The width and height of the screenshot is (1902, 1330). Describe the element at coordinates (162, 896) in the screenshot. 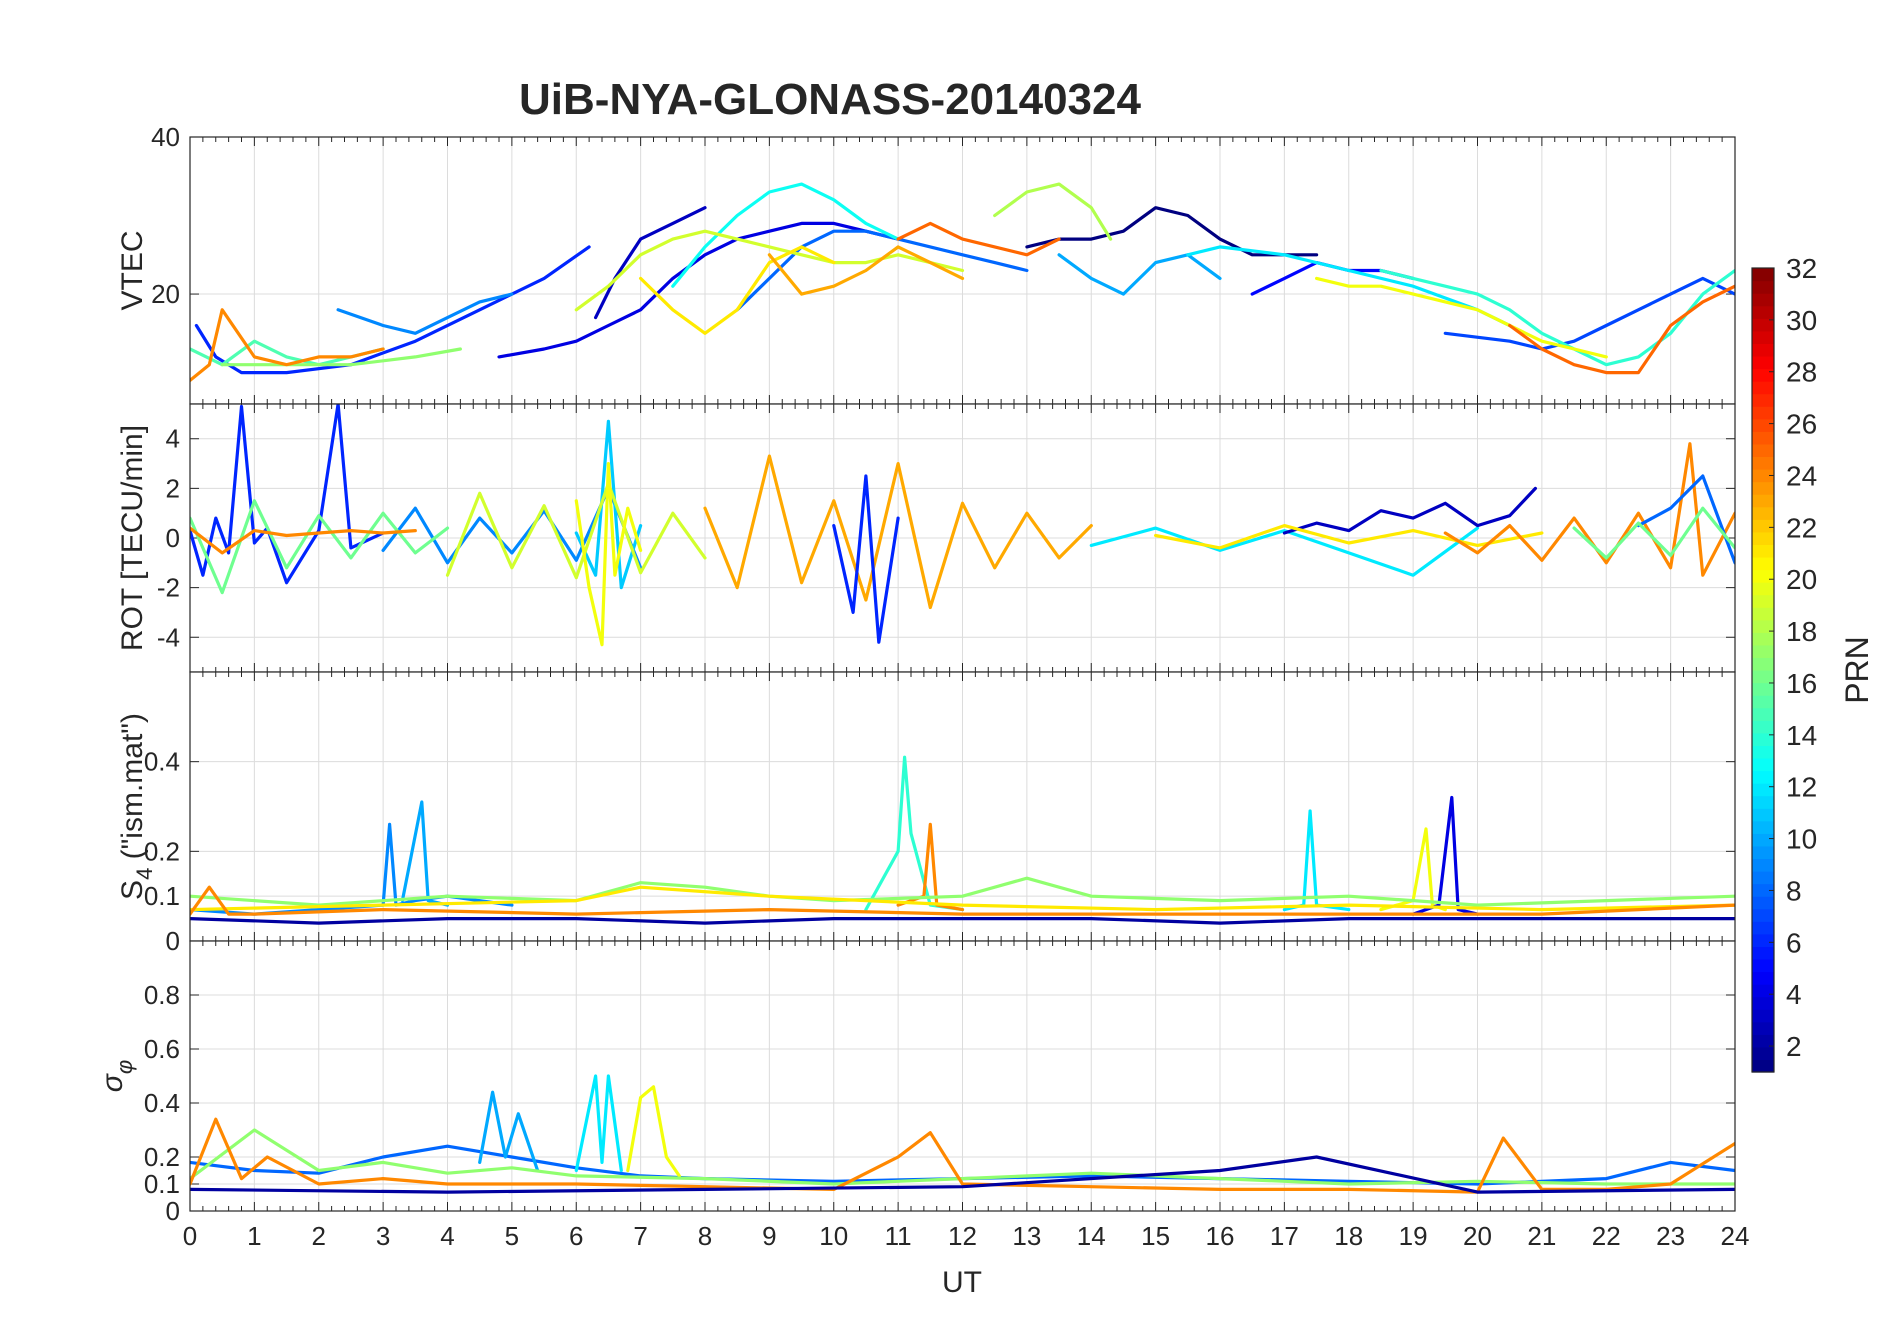

I see `y-tick-label: 0.1` at that location.